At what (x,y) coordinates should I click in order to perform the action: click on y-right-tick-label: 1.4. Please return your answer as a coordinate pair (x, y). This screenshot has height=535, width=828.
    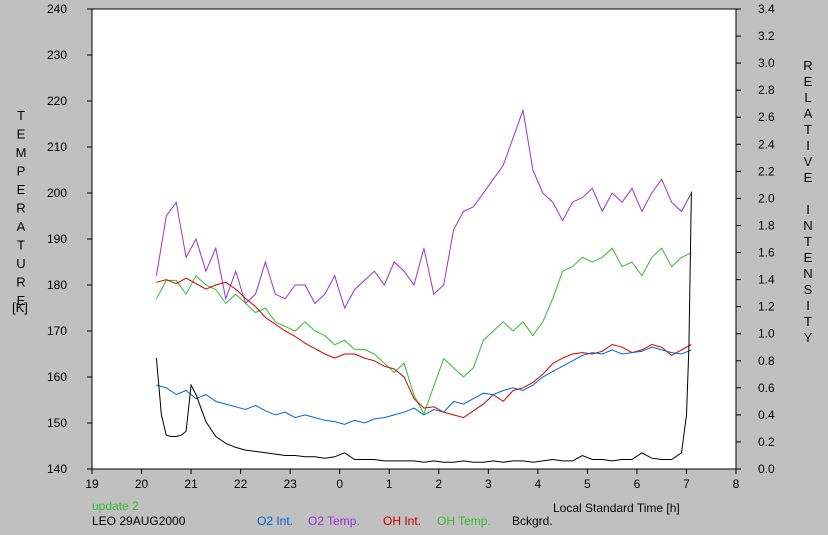
    Looking at the image, I should click on (766, 280).